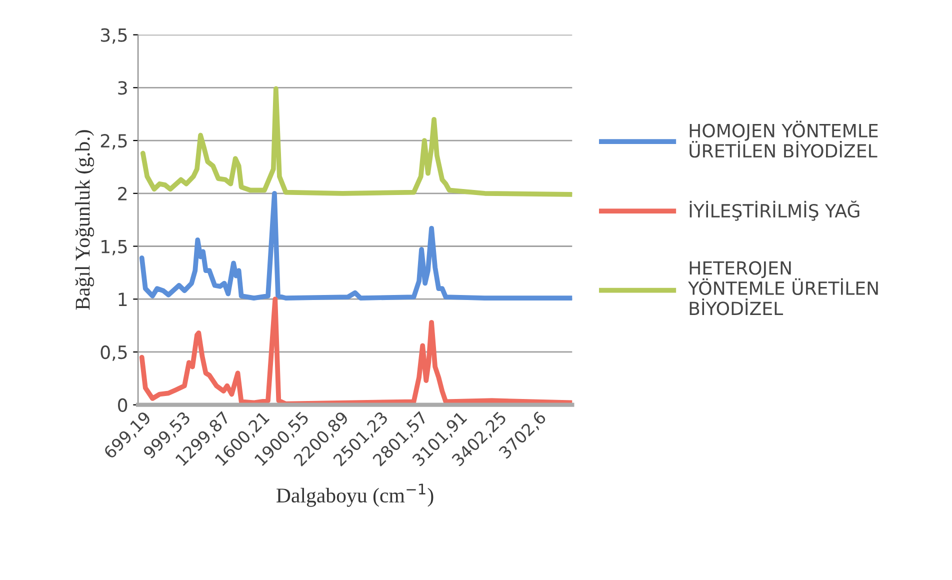 This screenshot has height=580, width=952. I want to click on y-tick-label: 1, so click(122, 299).